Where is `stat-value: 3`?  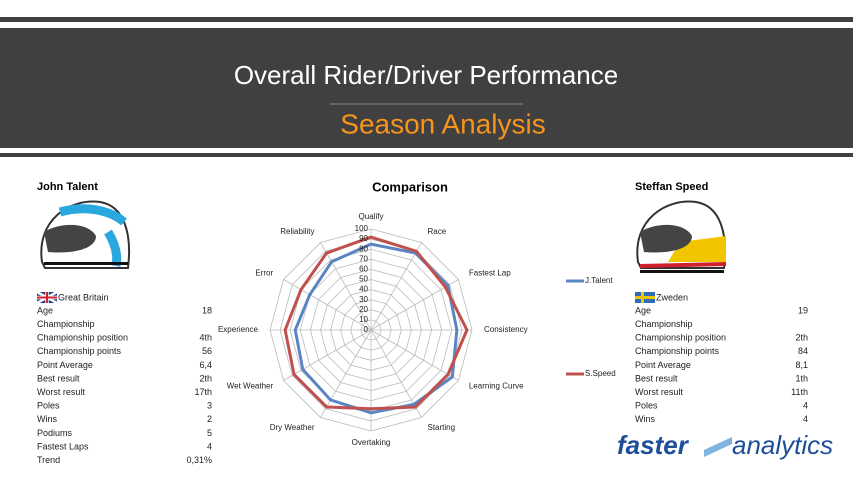
stat-value: 3 is located at coordinates (209, 406).